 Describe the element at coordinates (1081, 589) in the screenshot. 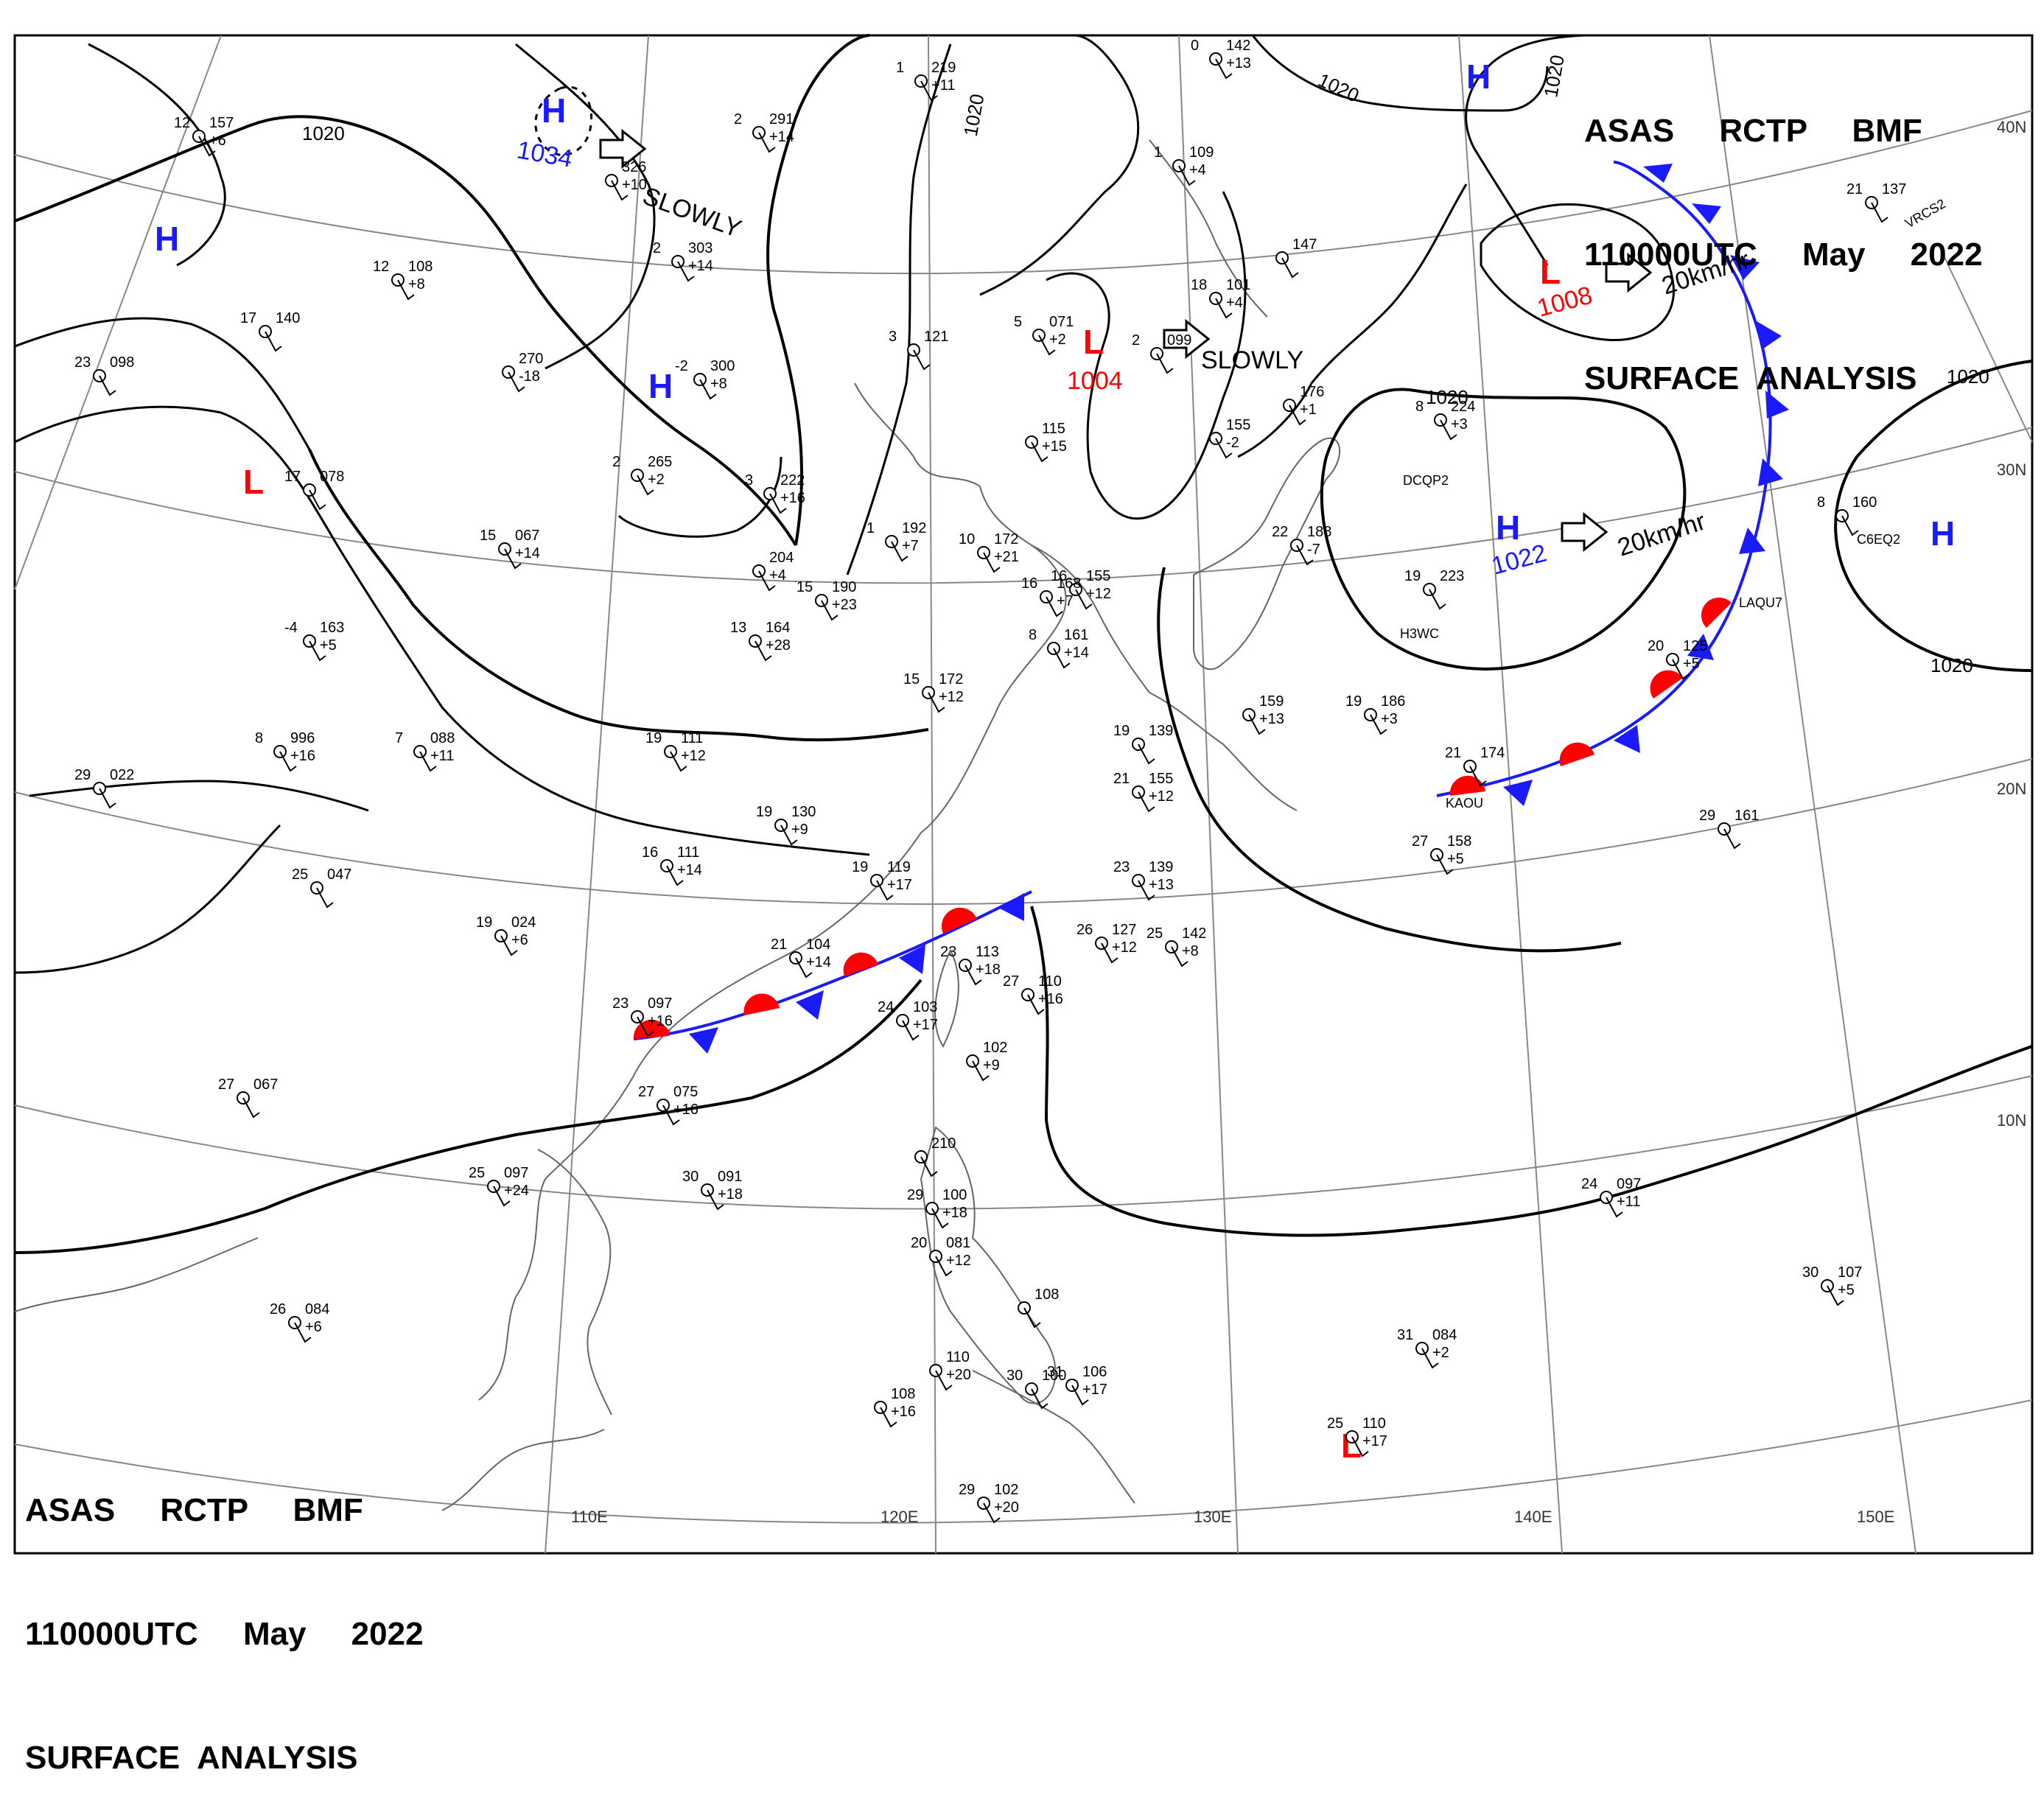

I see `station-plot: 16 155 +12` at that location.